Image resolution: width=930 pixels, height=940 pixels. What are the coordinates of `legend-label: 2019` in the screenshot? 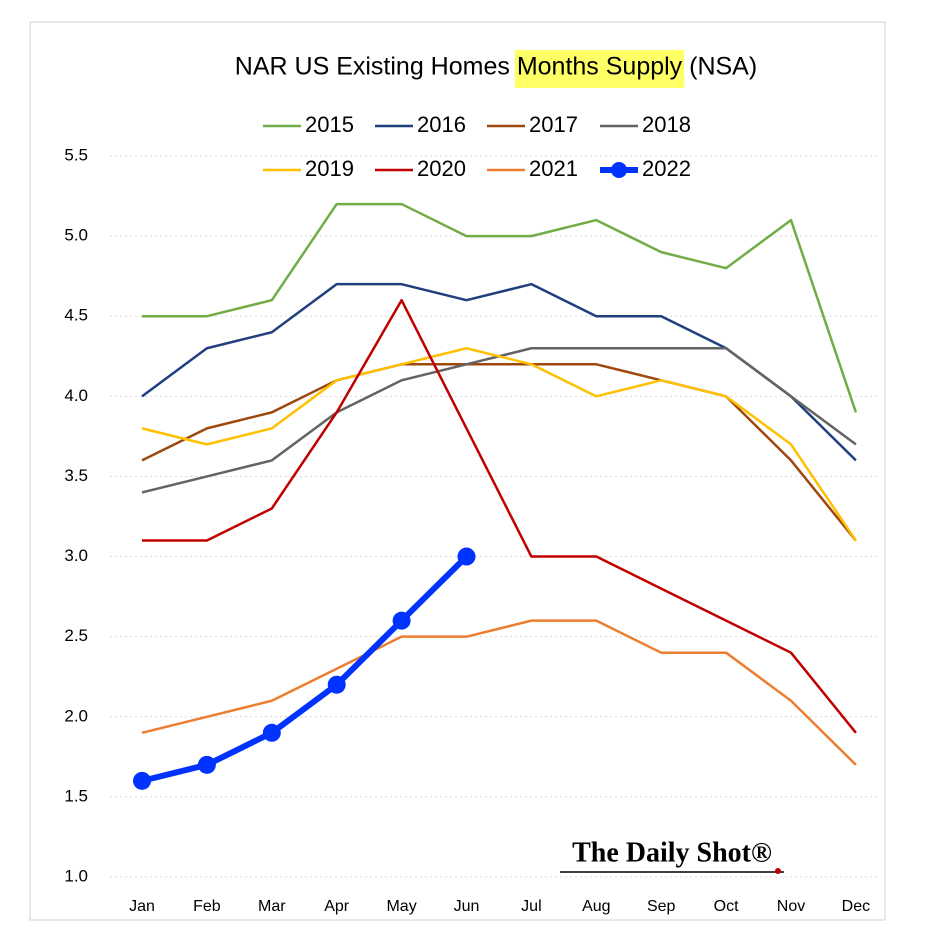 It's located at (329, 168).